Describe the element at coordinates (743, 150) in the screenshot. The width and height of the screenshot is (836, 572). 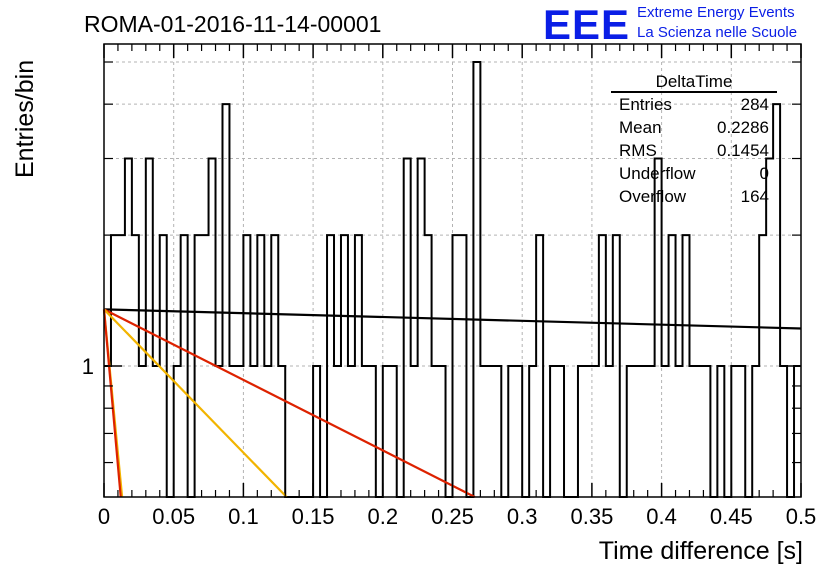
I see `stats-value: 0.1454` at that location.